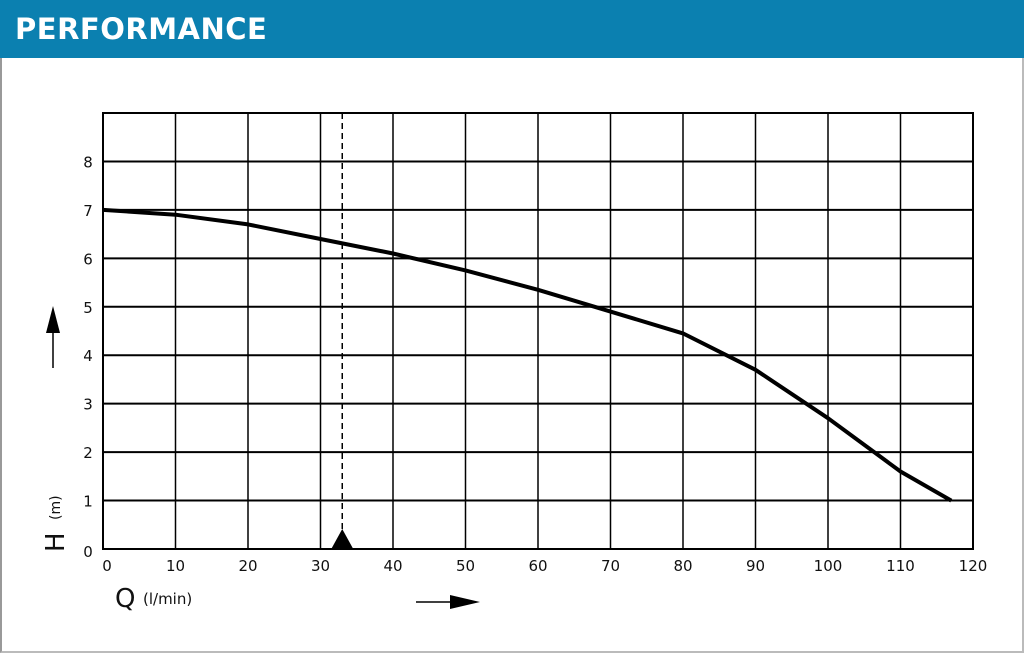 The width and height of the screenshot is (1024, 653). I want to click on x-tick-label: 100, so click(828, 566).